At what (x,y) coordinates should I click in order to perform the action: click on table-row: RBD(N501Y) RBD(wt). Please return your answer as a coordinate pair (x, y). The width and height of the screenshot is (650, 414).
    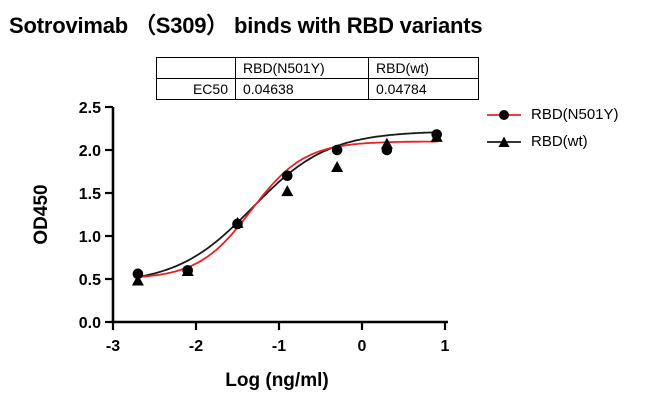
    Looking at the image, I should click on (317, 68).